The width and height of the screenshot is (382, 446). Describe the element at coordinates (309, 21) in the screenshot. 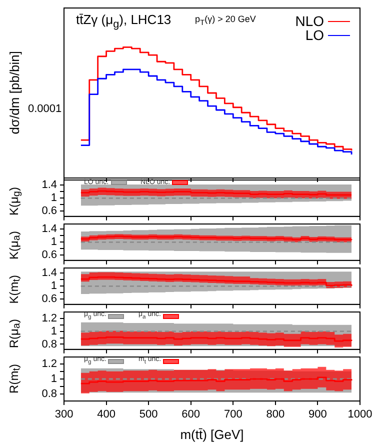

I see `legend-label: NLO` at that location.